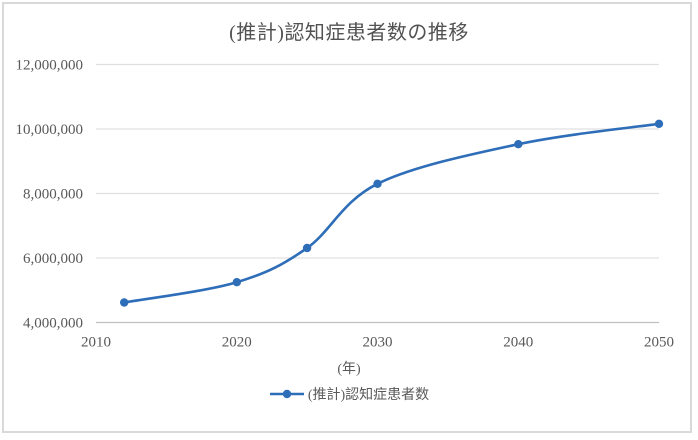 The height and width of the screenshot is (440, 698). I want to click on x-tick-label: 2030, so click(378, 343).